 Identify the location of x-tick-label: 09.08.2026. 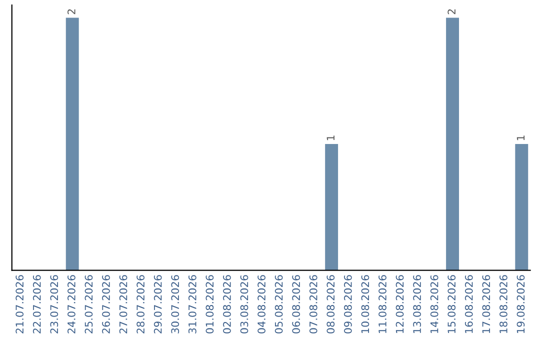
(348, 304).